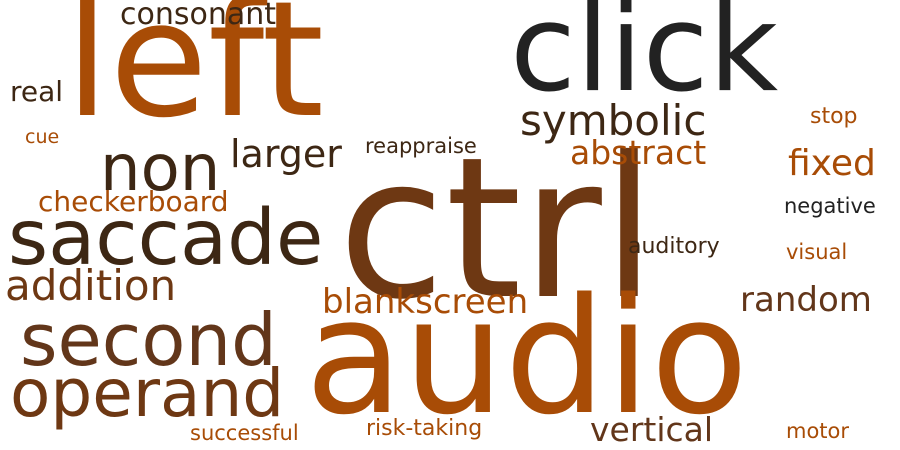  I want to click on word-motor: motor, so click(818, 431).